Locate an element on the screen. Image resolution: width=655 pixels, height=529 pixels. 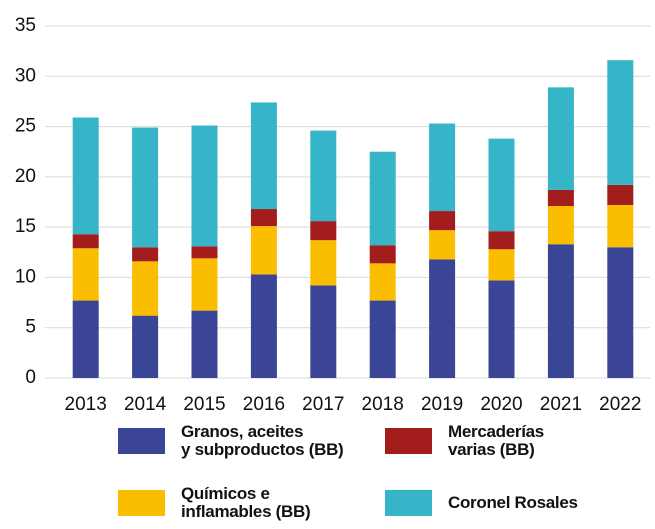
x-tick-label: 2018 is located at coordinates (383, 404).